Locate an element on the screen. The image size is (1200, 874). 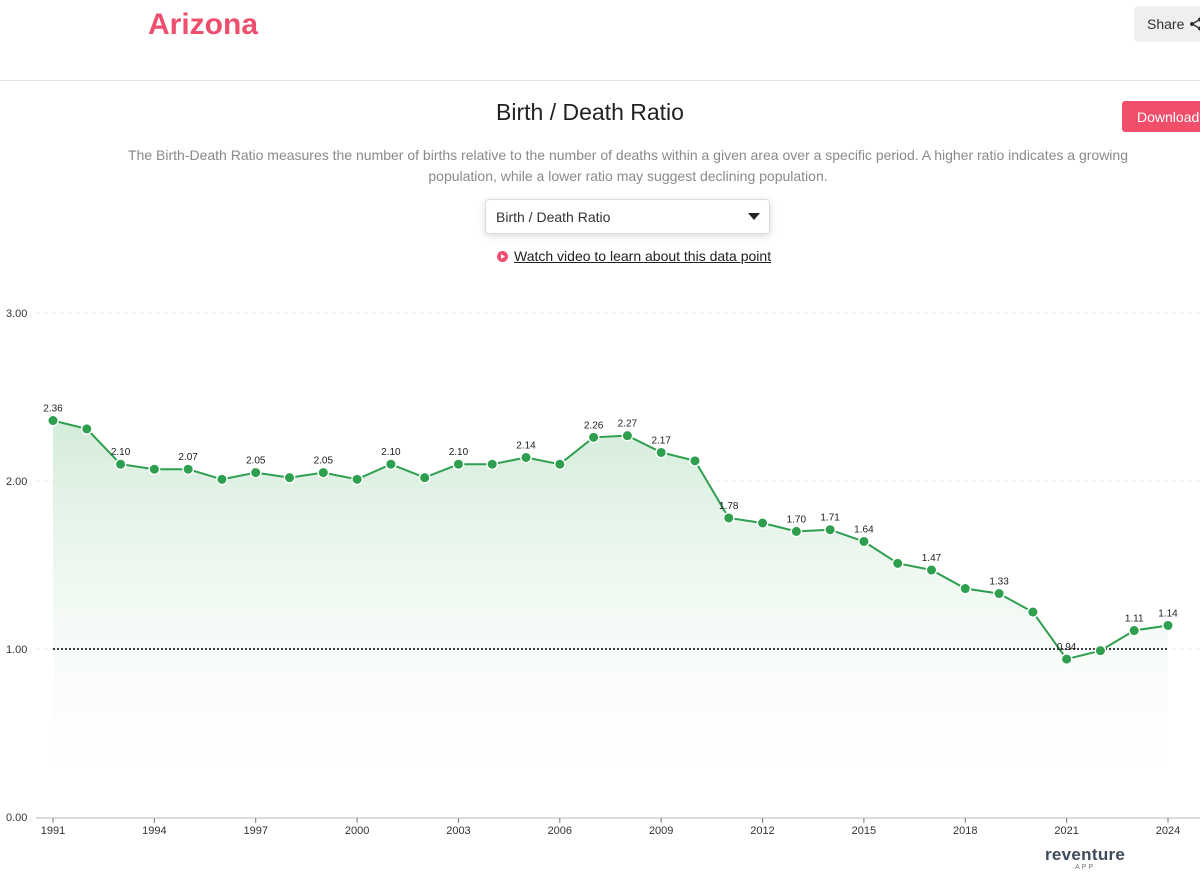
share-label: Share is located at coordinates (1166, 24).